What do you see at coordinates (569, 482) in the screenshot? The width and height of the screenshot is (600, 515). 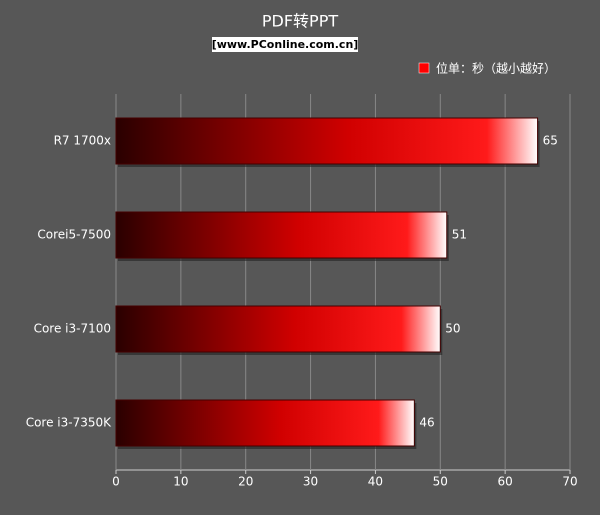 I see `x-tick-label: 70` at bounding box center [569, 482].